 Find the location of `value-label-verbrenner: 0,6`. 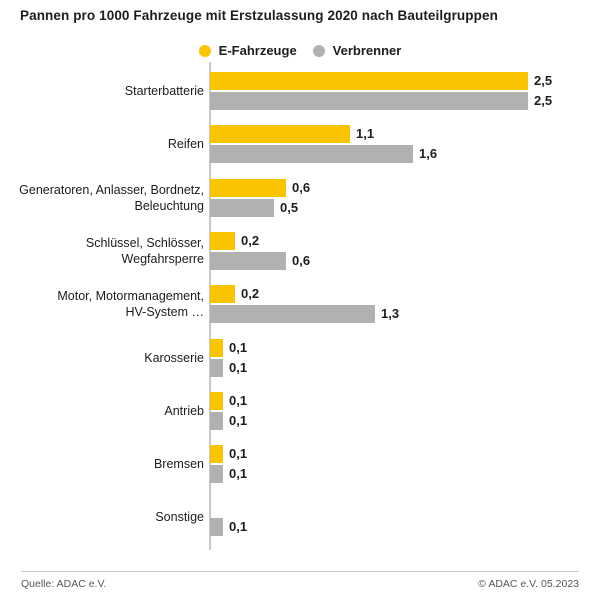

value-label-verbrenner: 0,6 is located at coordinates (301, 260).